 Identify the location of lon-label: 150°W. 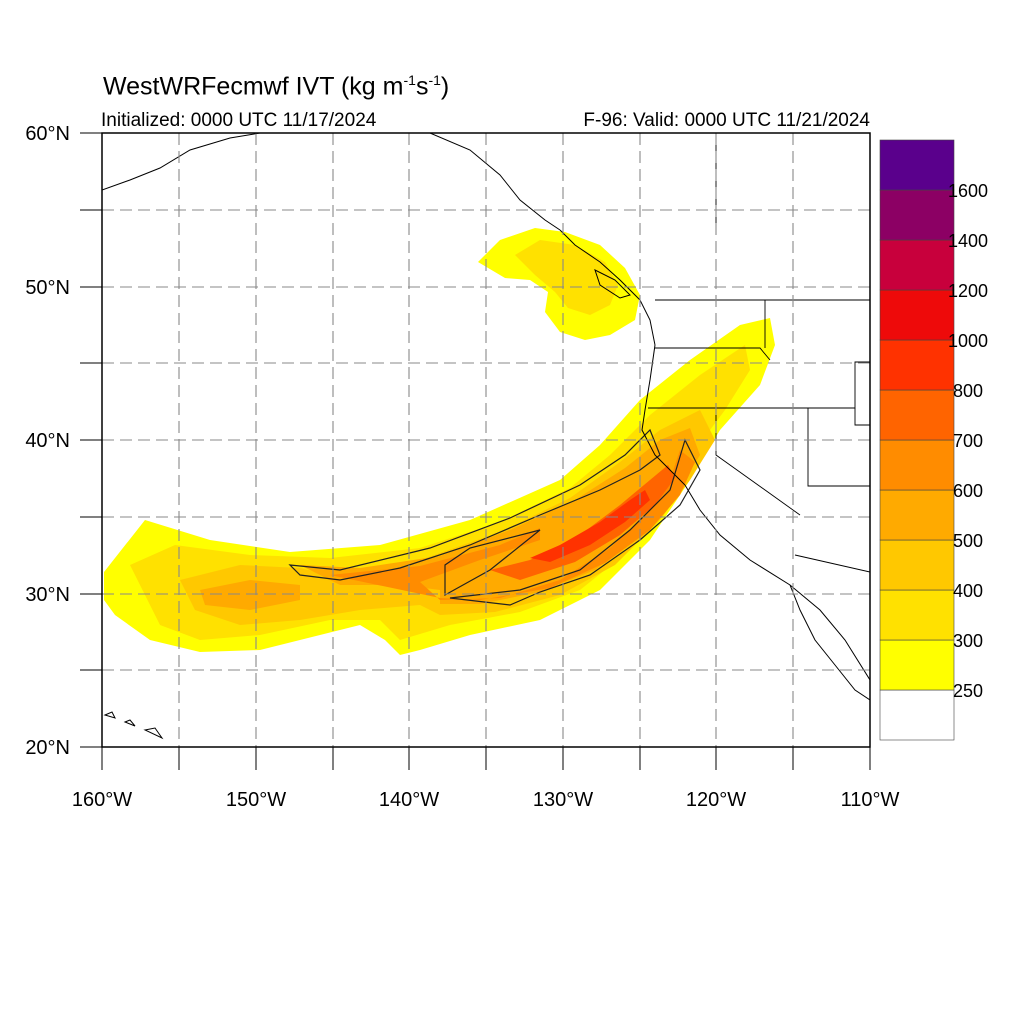
(256, 800).